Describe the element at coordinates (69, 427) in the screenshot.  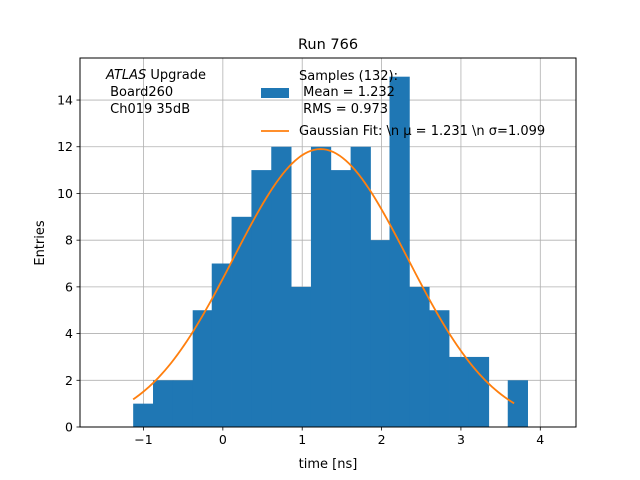
I see `y-tick-label: 0` at that location.